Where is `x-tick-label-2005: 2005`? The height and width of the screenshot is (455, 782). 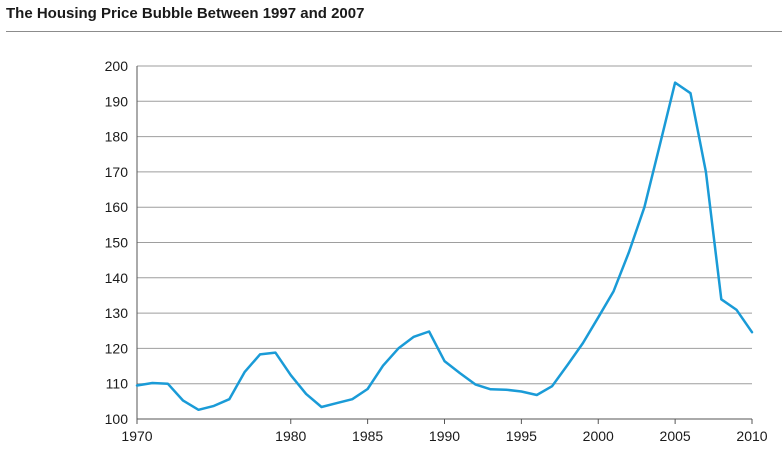 x-tick-label-2005: 2005 is located at coordinates (675, 436).